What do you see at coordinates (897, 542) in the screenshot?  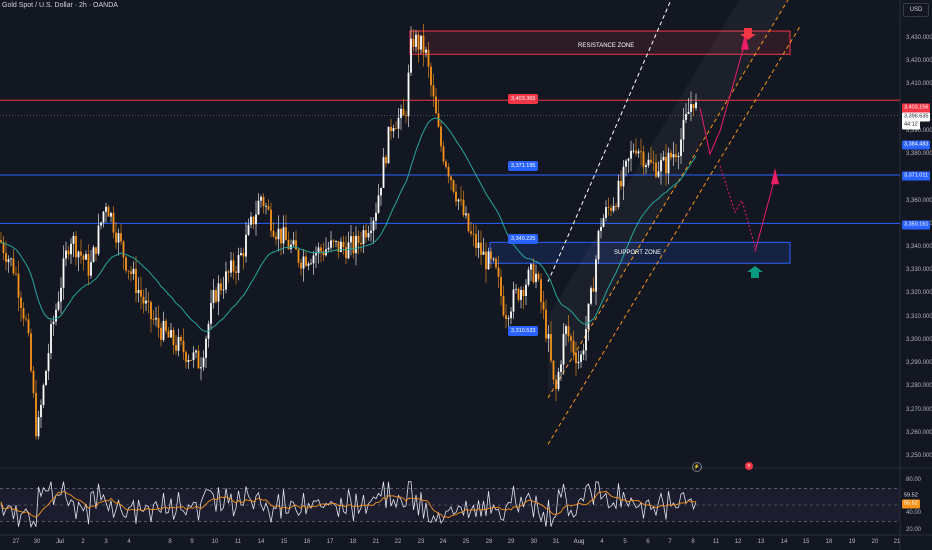 I see `date-tick-label: 21` at bounding box center [897, 542].